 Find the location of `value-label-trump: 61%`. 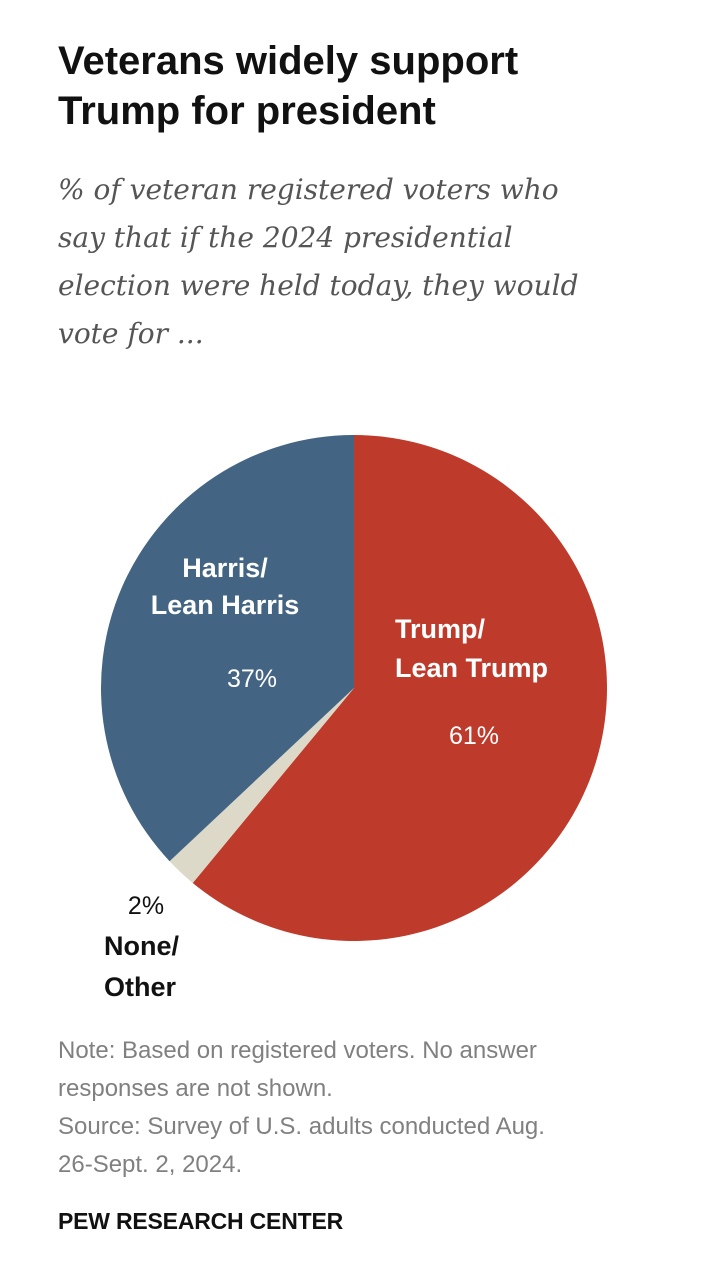

value-label-trump: 61% is located at coordinates (474, 736).